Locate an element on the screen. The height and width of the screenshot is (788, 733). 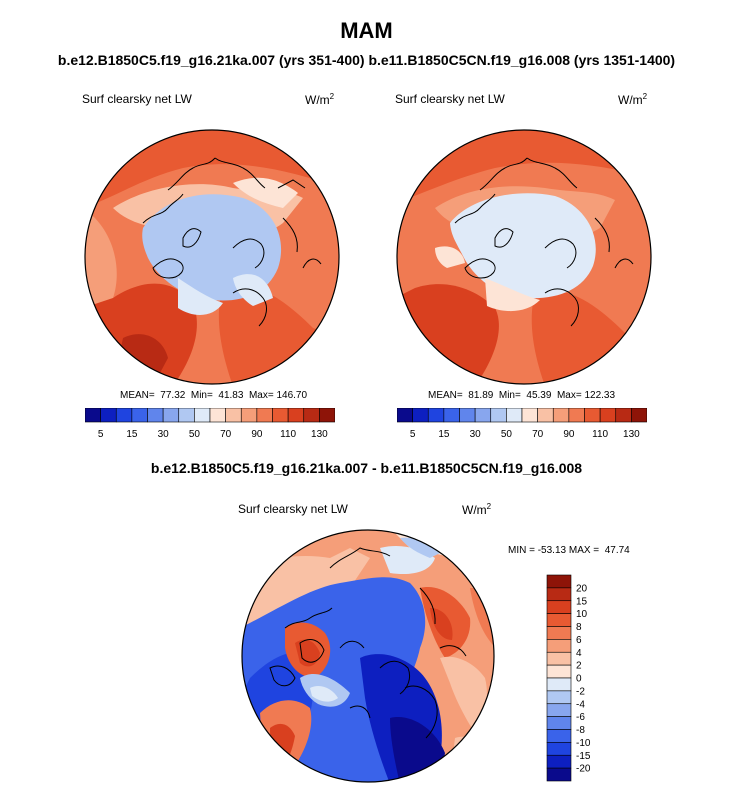
left-panel-units: W/m2 is located at coordinates (320, 99).